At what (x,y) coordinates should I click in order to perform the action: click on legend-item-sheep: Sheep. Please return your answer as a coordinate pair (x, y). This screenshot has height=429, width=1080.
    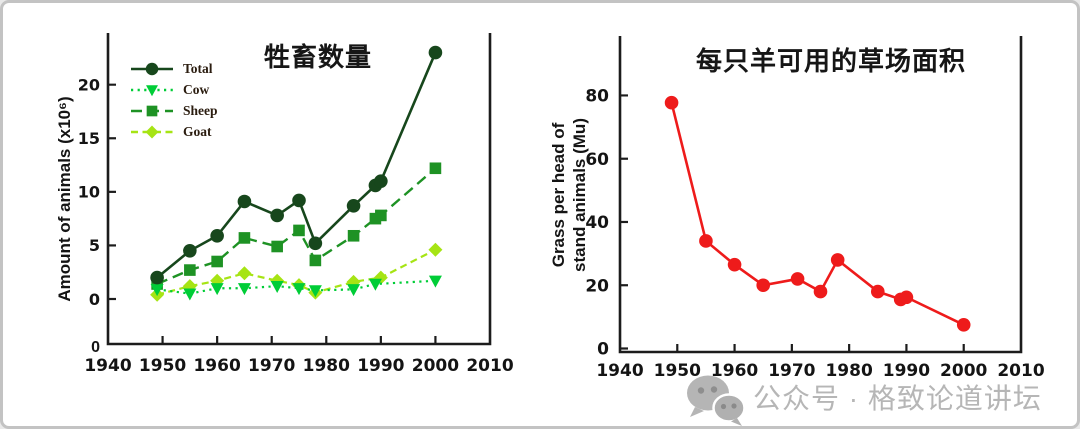
    Looking at the image, I should click on (174, 110).